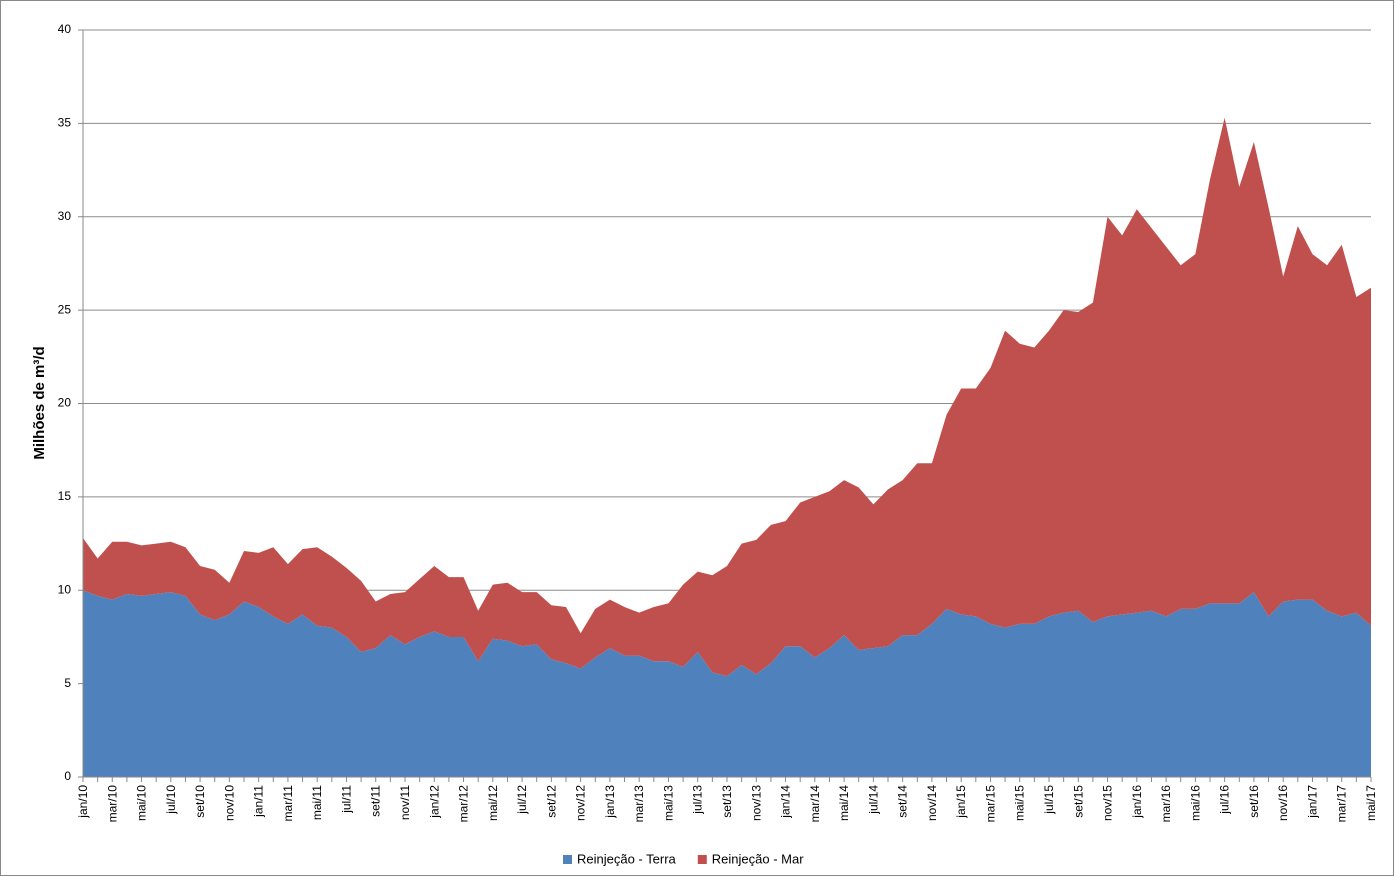 The width and height of the screenshot is (1395, 877). I want to click on x-tick-label: mar/15, so click(990, 804).